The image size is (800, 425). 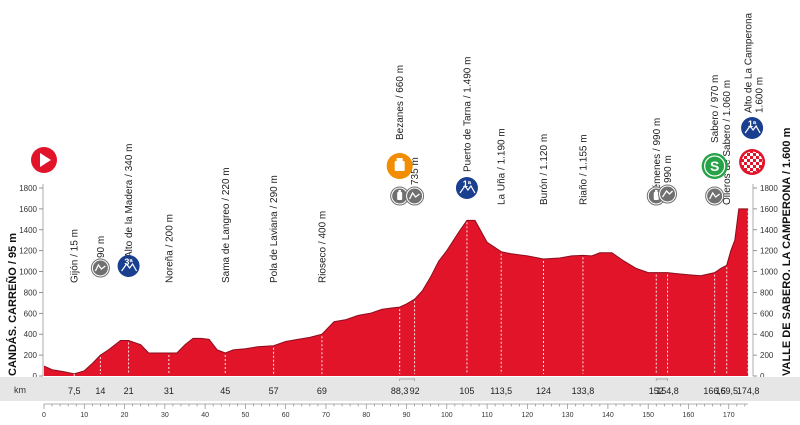 I want to click on feed-bag-icon, so click(x=399, y=166).